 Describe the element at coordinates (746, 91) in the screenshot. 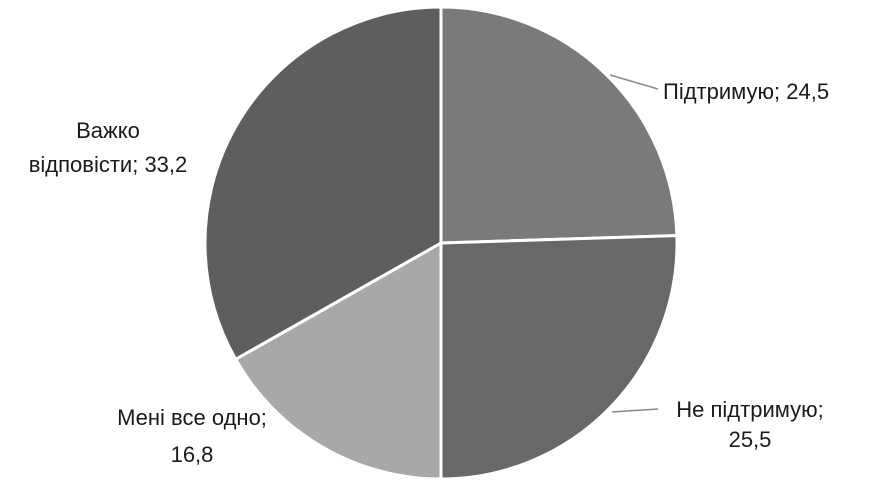

I see `data-label-pidtrymuyu: Підтримую; 24,5` at that location.